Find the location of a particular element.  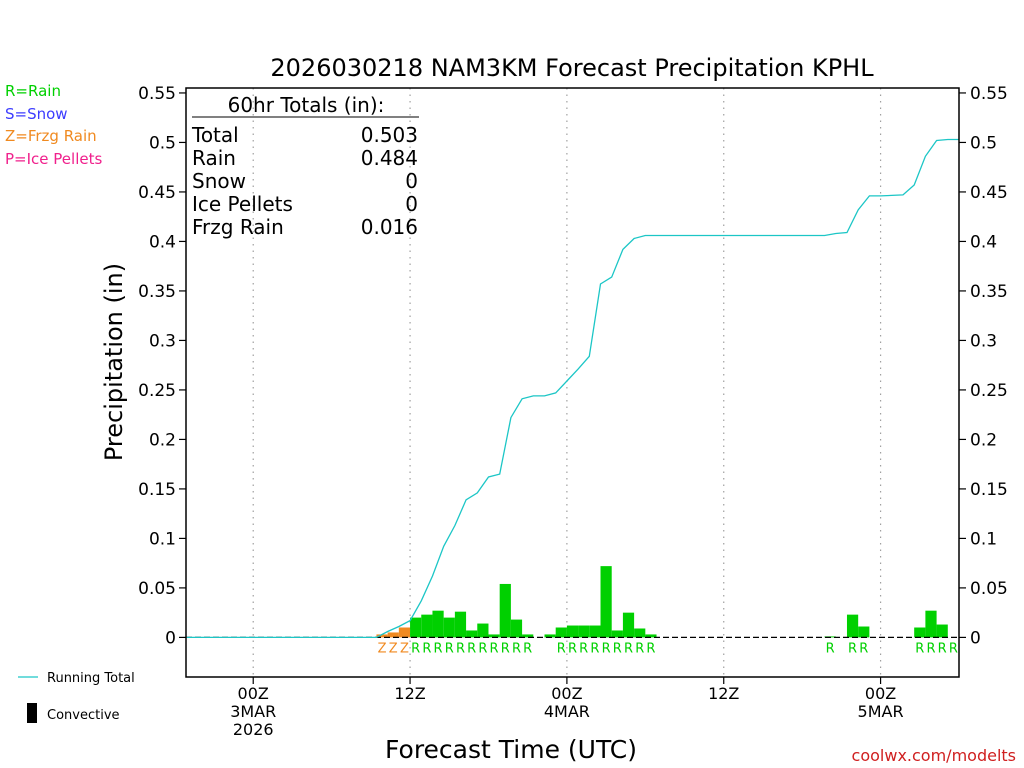

bar-series is located at coordinates (662, 602).